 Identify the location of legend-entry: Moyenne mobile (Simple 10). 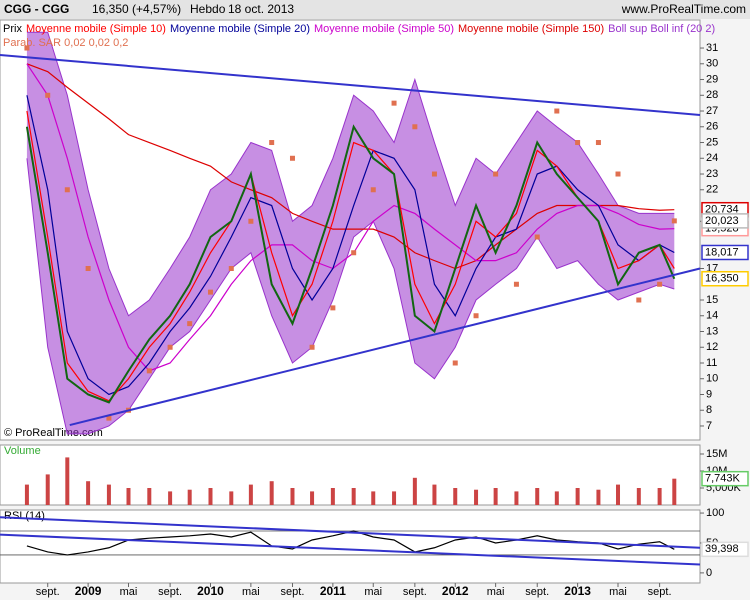
(96, 29).